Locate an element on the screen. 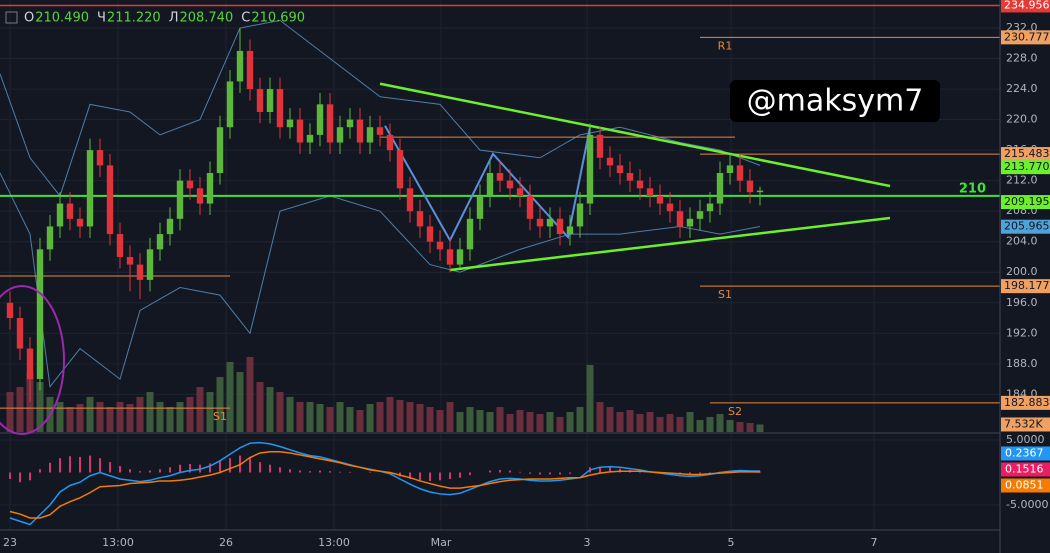 The image size is (1050, 553). axis-marker-label: 209.195 is located at coordinates (1027, 201).